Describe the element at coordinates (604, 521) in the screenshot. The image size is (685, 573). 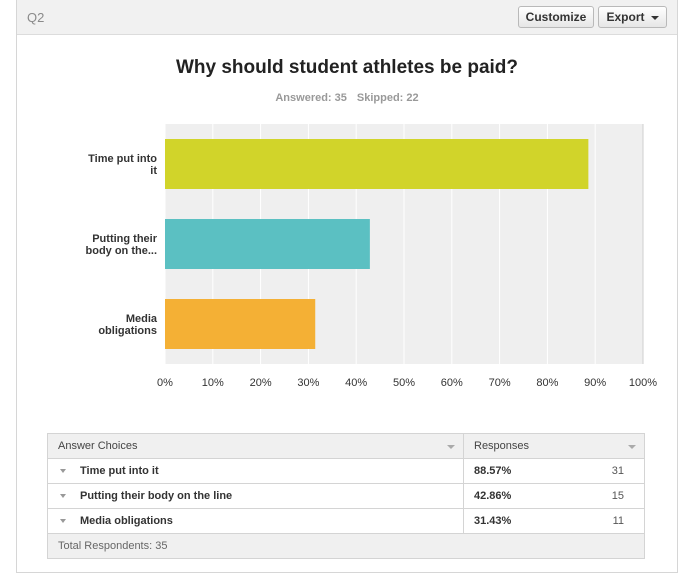
I see `response-count: 11` at that location.